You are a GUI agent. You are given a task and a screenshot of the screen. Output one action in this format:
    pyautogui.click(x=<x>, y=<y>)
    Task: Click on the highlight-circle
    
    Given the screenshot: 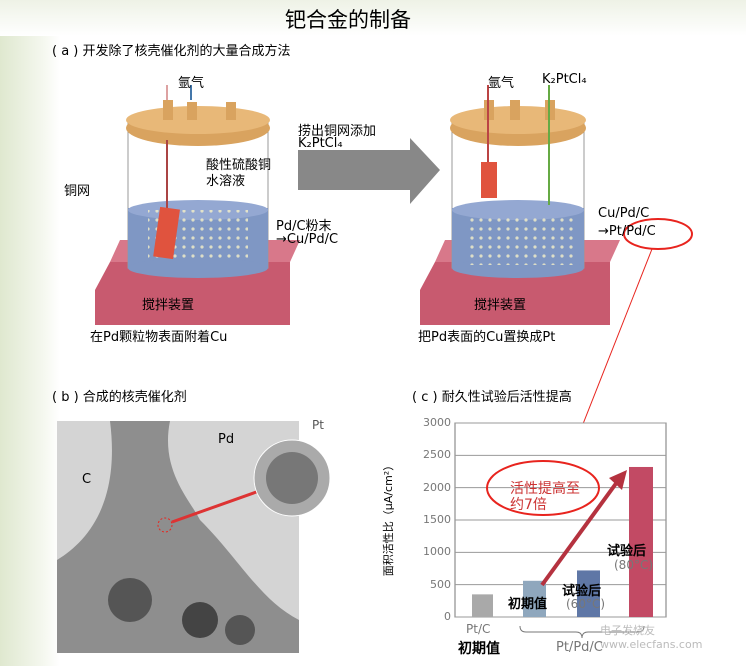 What is the action you would take?
    pyautogui.click(x=658, y=234)
    